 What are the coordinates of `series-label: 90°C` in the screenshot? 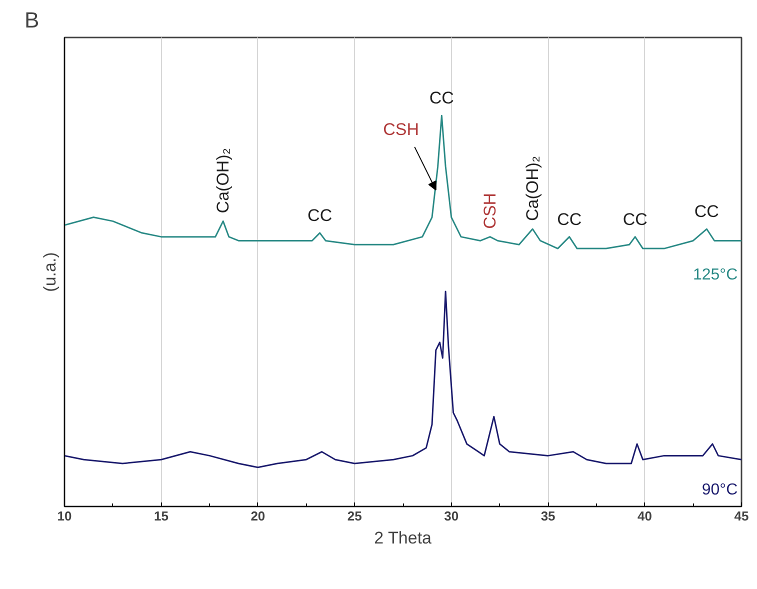 It's located at (720, 490).